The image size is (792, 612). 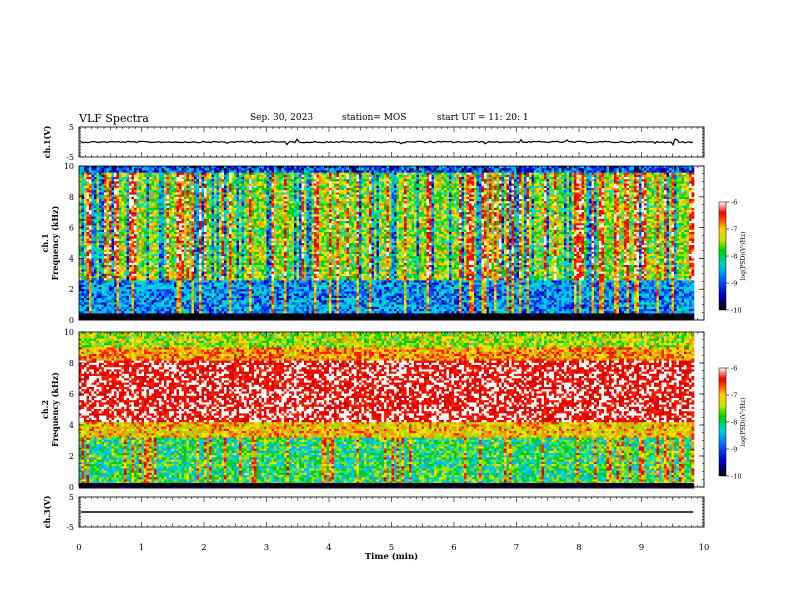 I want to click on waveform-ch1, so click(x=387, y=142).